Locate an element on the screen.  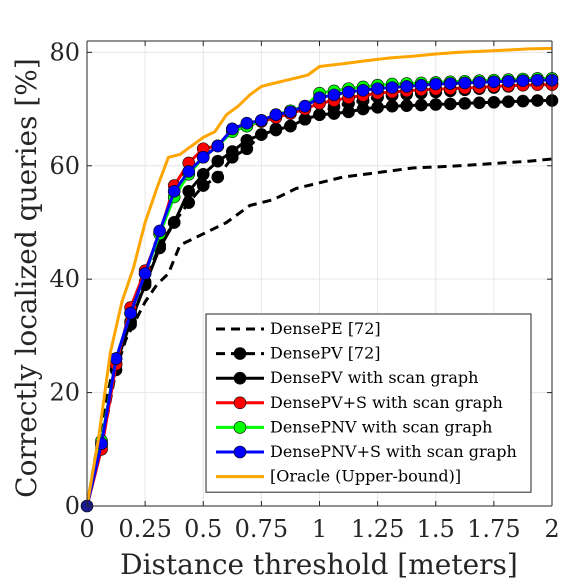
legend-label: DensePE [72] is located at coordinates (325, 328).